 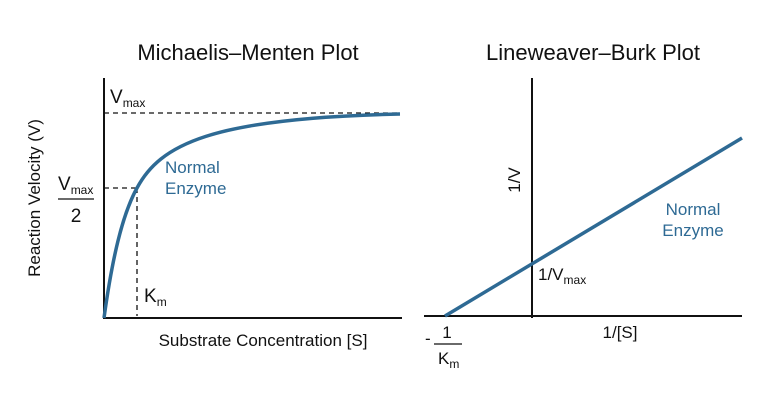 What do you see at coordinates (551, 274) in the screenshot?
I see `y-intercept-main: 1/V` at bounding box center [551, 274].